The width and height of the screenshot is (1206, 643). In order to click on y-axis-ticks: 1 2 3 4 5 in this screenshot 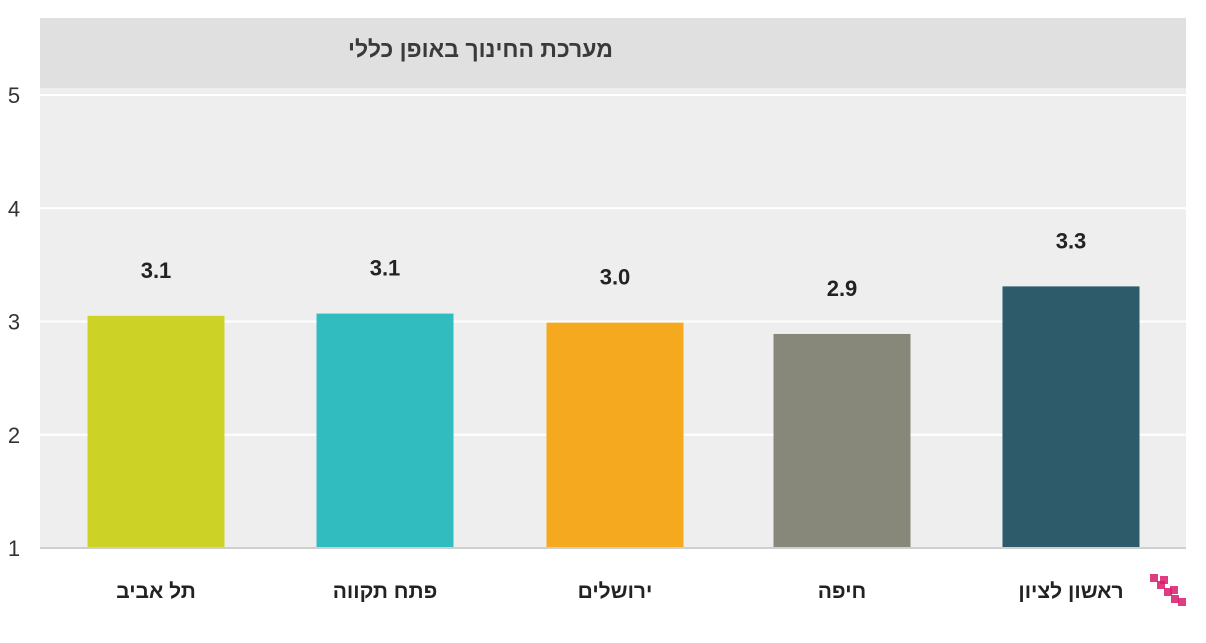, I will do `click(14, 322)`.